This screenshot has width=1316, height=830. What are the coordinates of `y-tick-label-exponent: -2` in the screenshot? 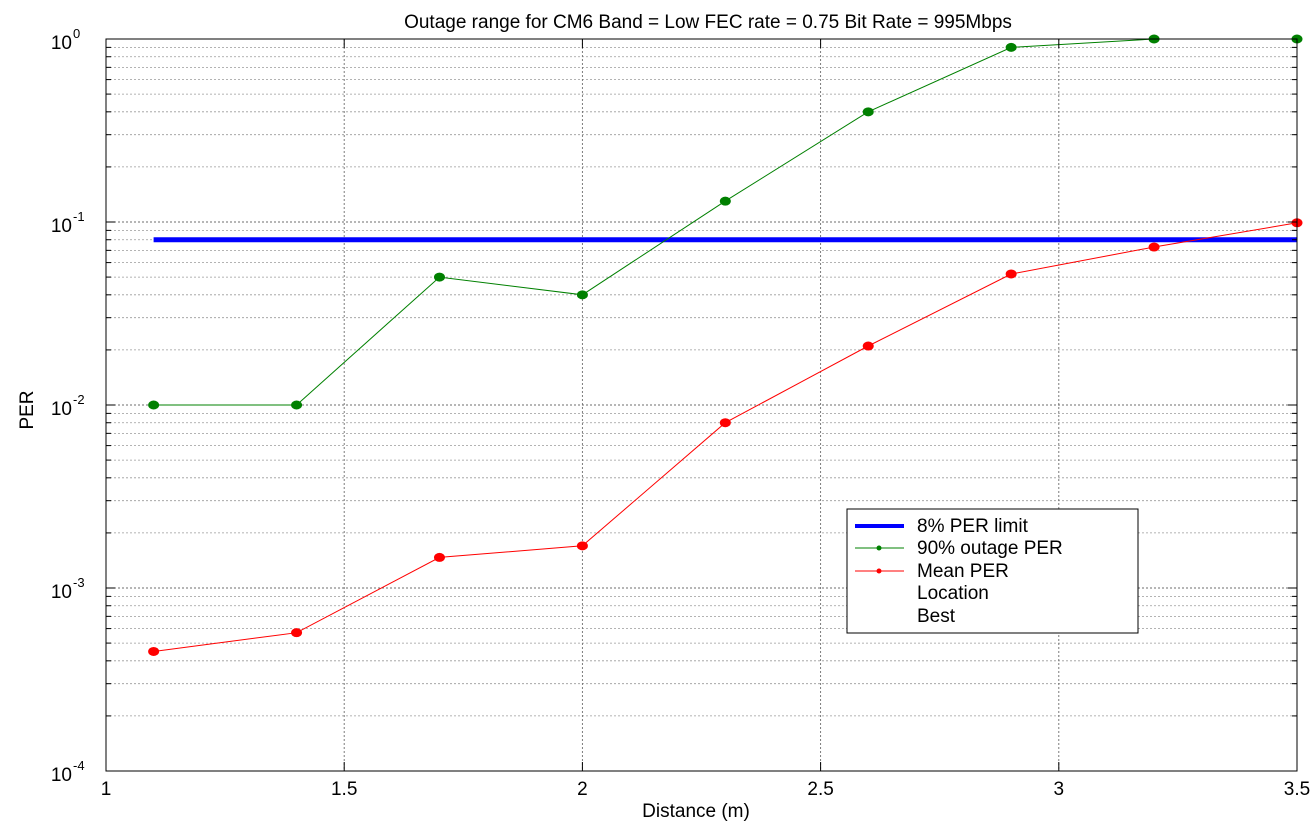 It's located at (79, 399).